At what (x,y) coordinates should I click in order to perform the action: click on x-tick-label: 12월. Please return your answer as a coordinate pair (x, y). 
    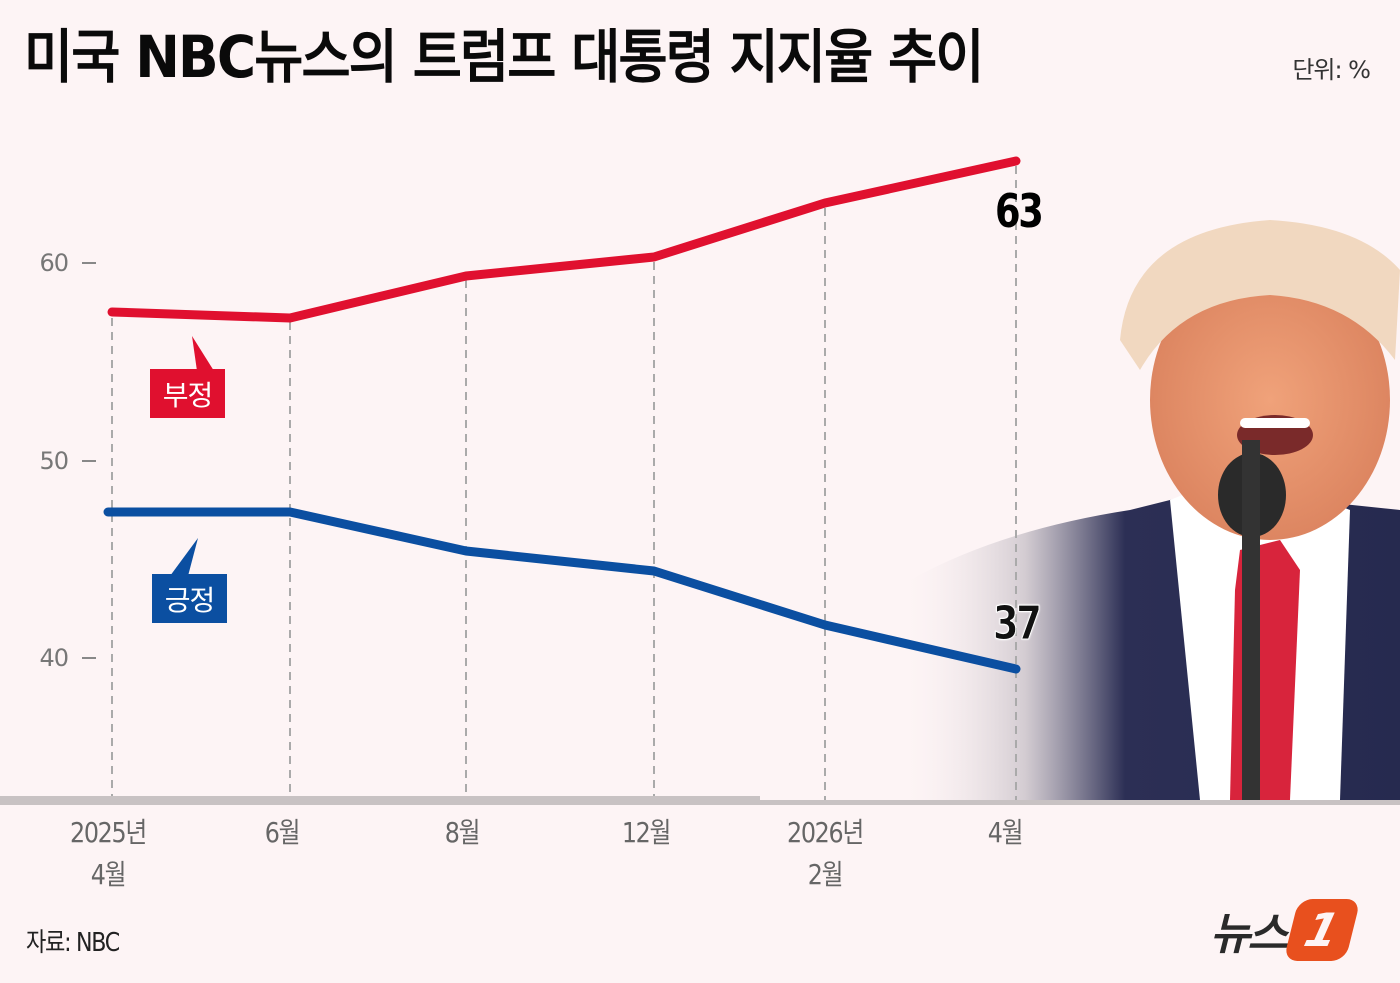
    Looking at the image, I should click on (646, 832).